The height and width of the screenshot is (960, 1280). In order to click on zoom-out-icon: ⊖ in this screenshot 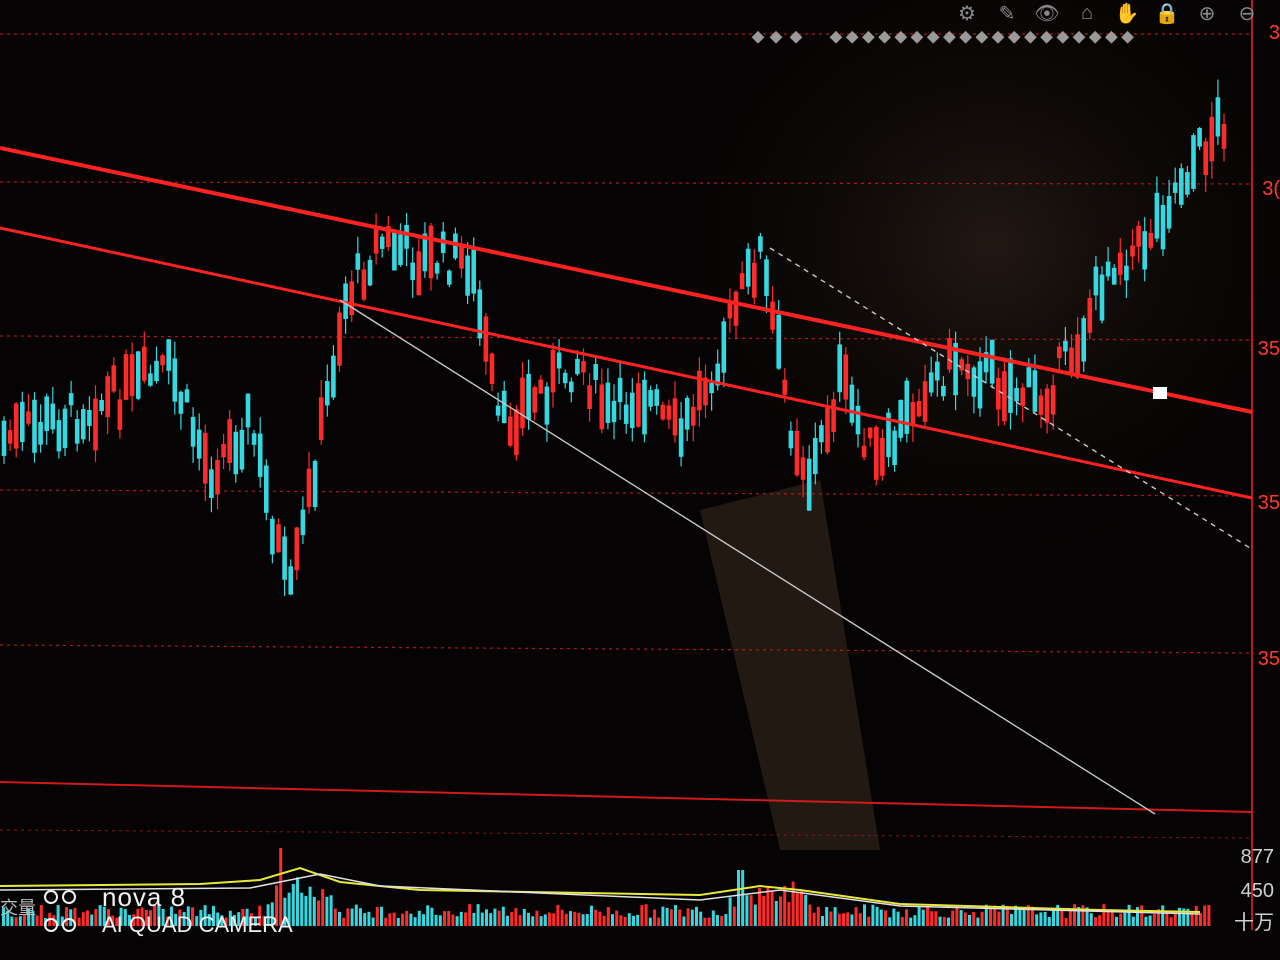, I will do `click(1247, 13)`.